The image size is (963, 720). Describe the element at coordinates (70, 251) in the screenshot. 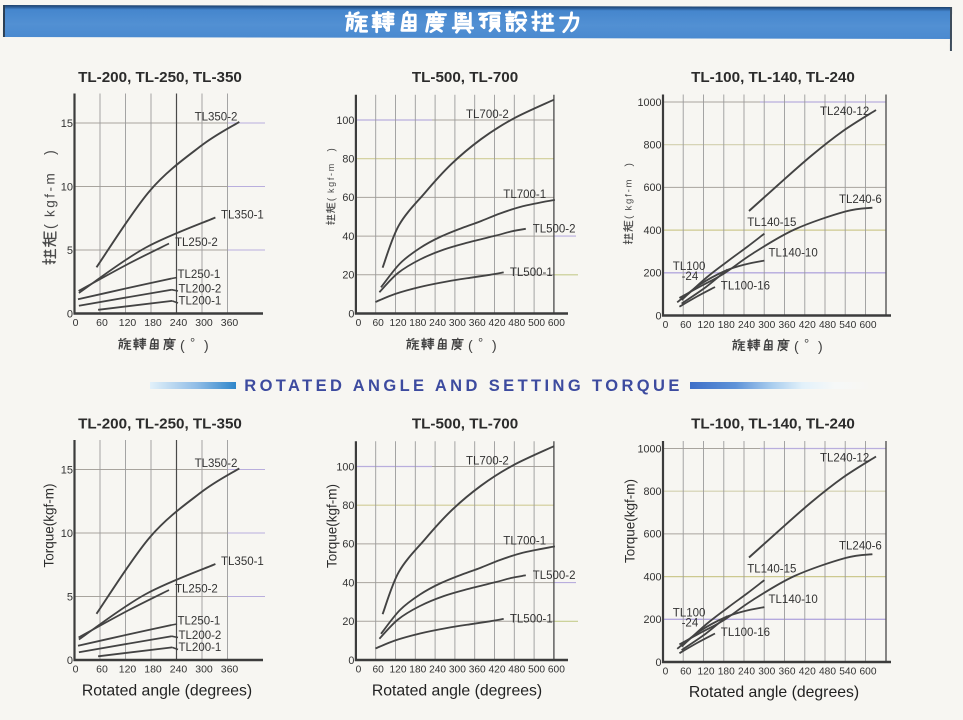

I see `svg-text: 5` at that location.